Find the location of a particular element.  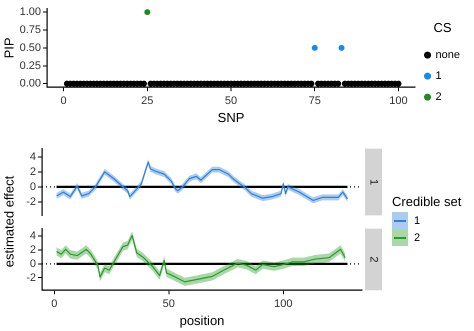

legend-title: CS is located at coordinates (442, 28).